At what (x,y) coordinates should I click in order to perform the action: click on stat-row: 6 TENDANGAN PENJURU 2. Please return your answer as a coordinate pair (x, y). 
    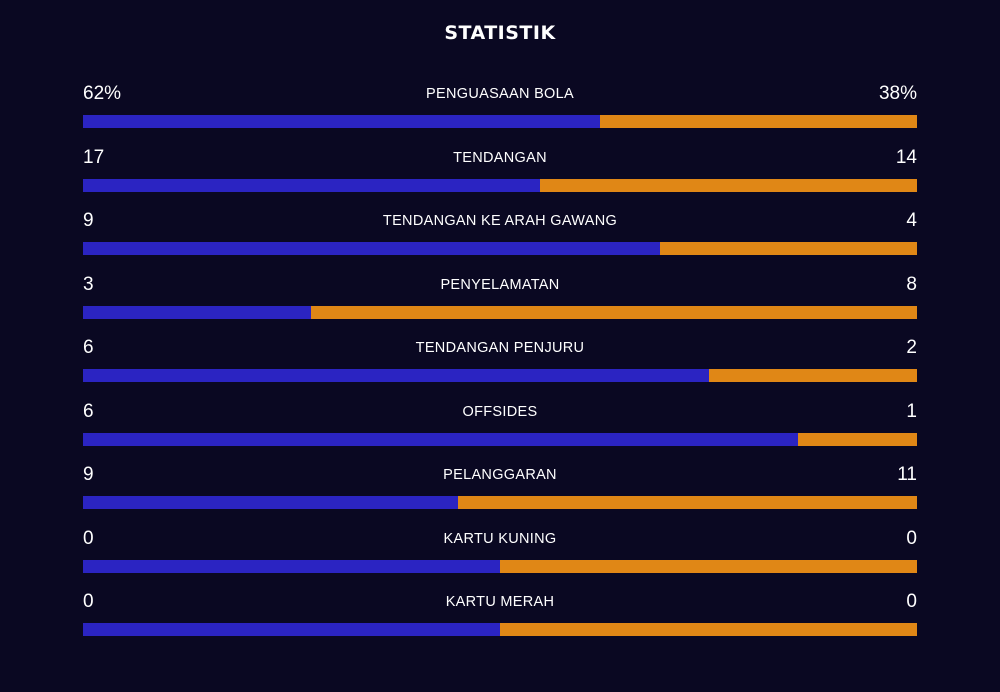
    Looking at the image, I should click on (500, 366).